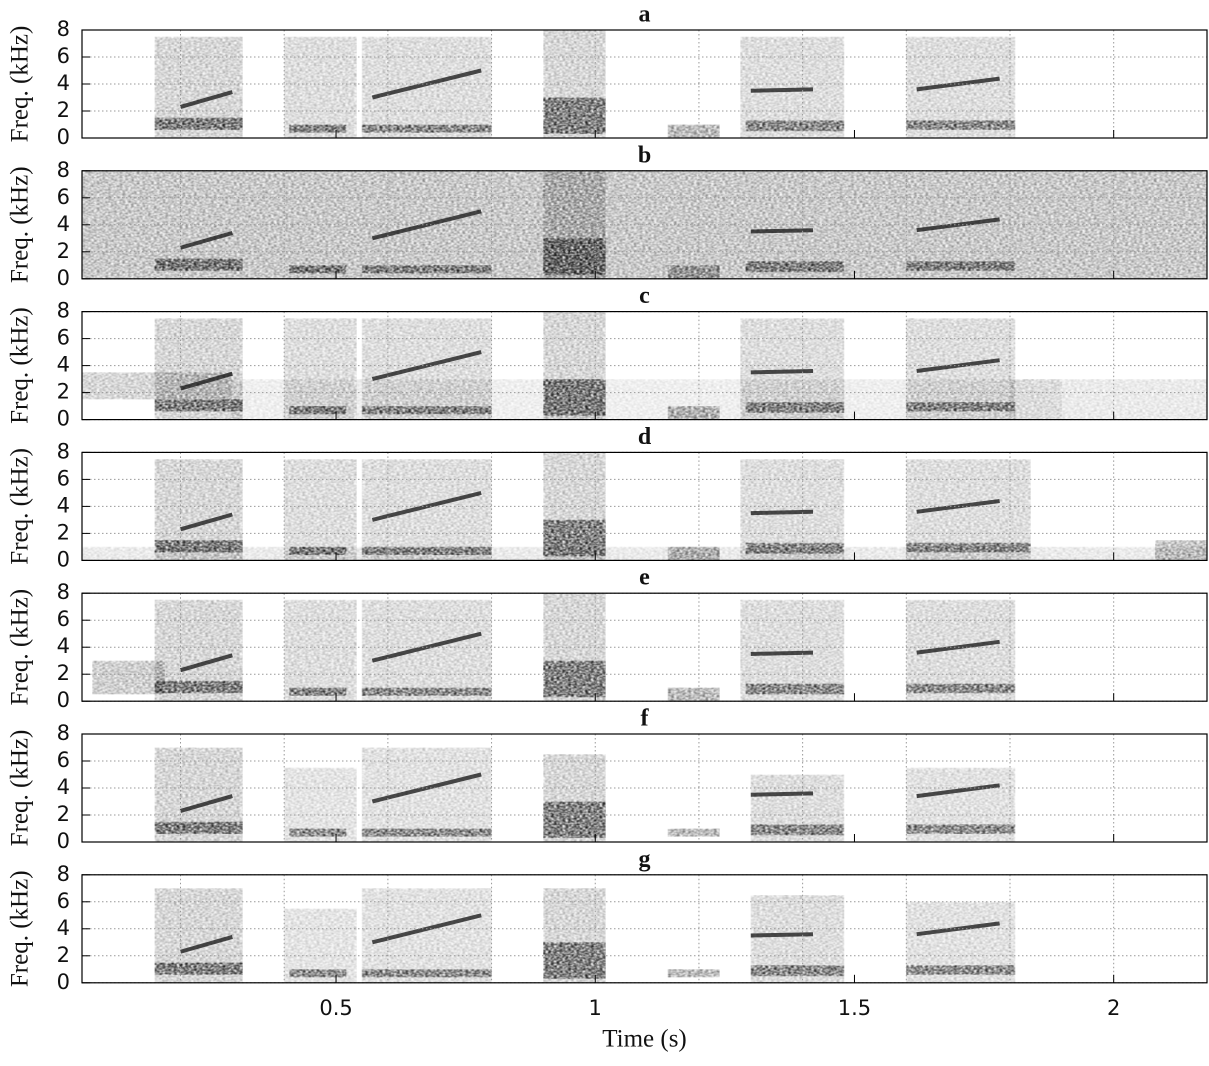  I want to click on x-axis-label: Time (s), so click(644, 1039).